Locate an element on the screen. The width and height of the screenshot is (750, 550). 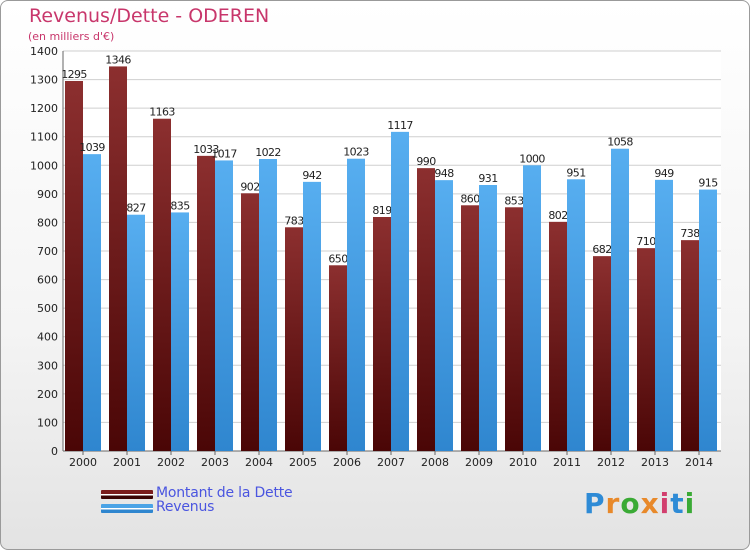
data-label-debt: 990 is located at coordinates (426, 161).